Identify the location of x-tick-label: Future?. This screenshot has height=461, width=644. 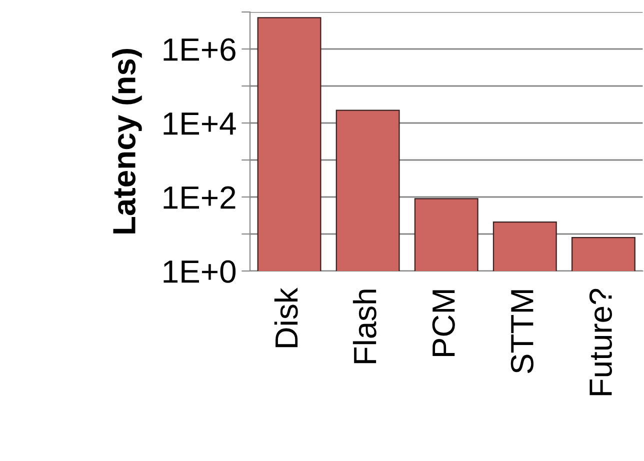
(600, 342).